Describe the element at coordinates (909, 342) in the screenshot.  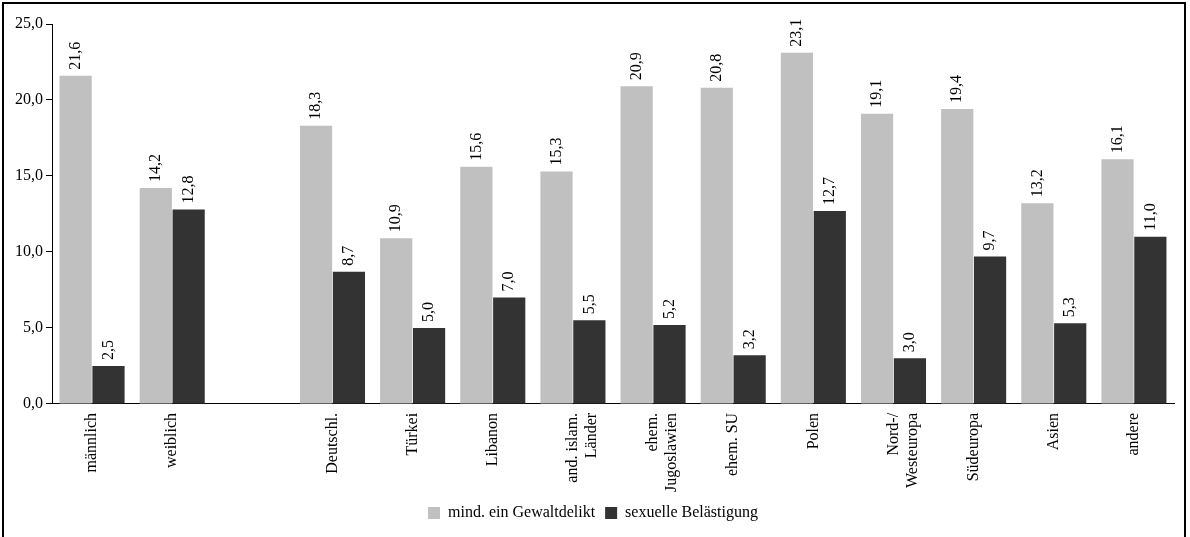
I see `data-label: 3,0` at that location.